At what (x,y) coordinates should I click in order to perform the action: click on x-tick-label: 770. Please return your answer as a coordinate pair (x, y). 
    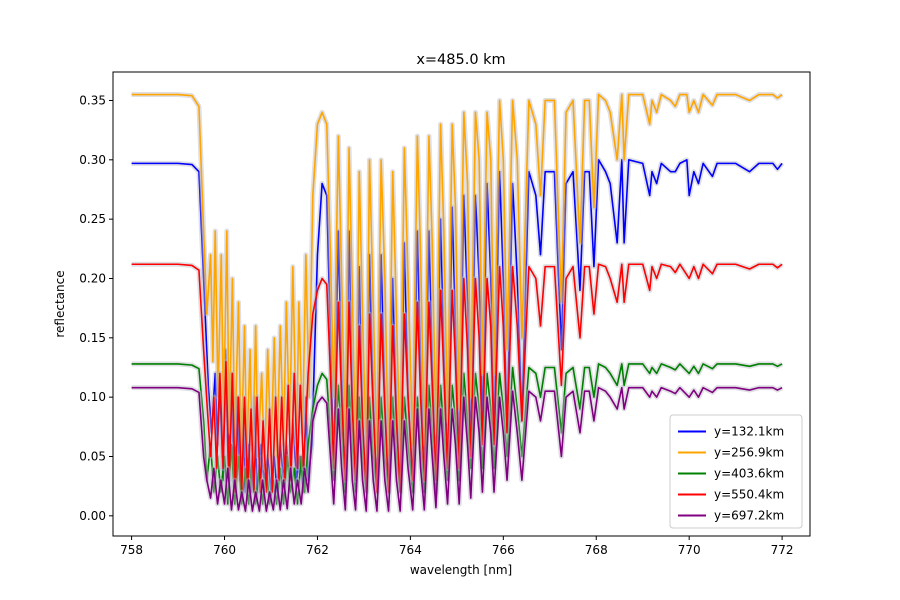
    Looking at the image, I should click on (689, 550).